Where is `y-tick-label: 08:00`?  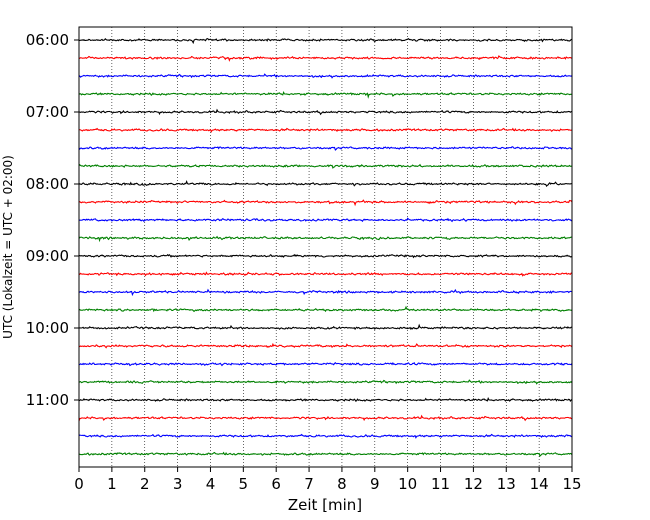
y-tick-label: 08:00 is located at coordinates (47, 184).